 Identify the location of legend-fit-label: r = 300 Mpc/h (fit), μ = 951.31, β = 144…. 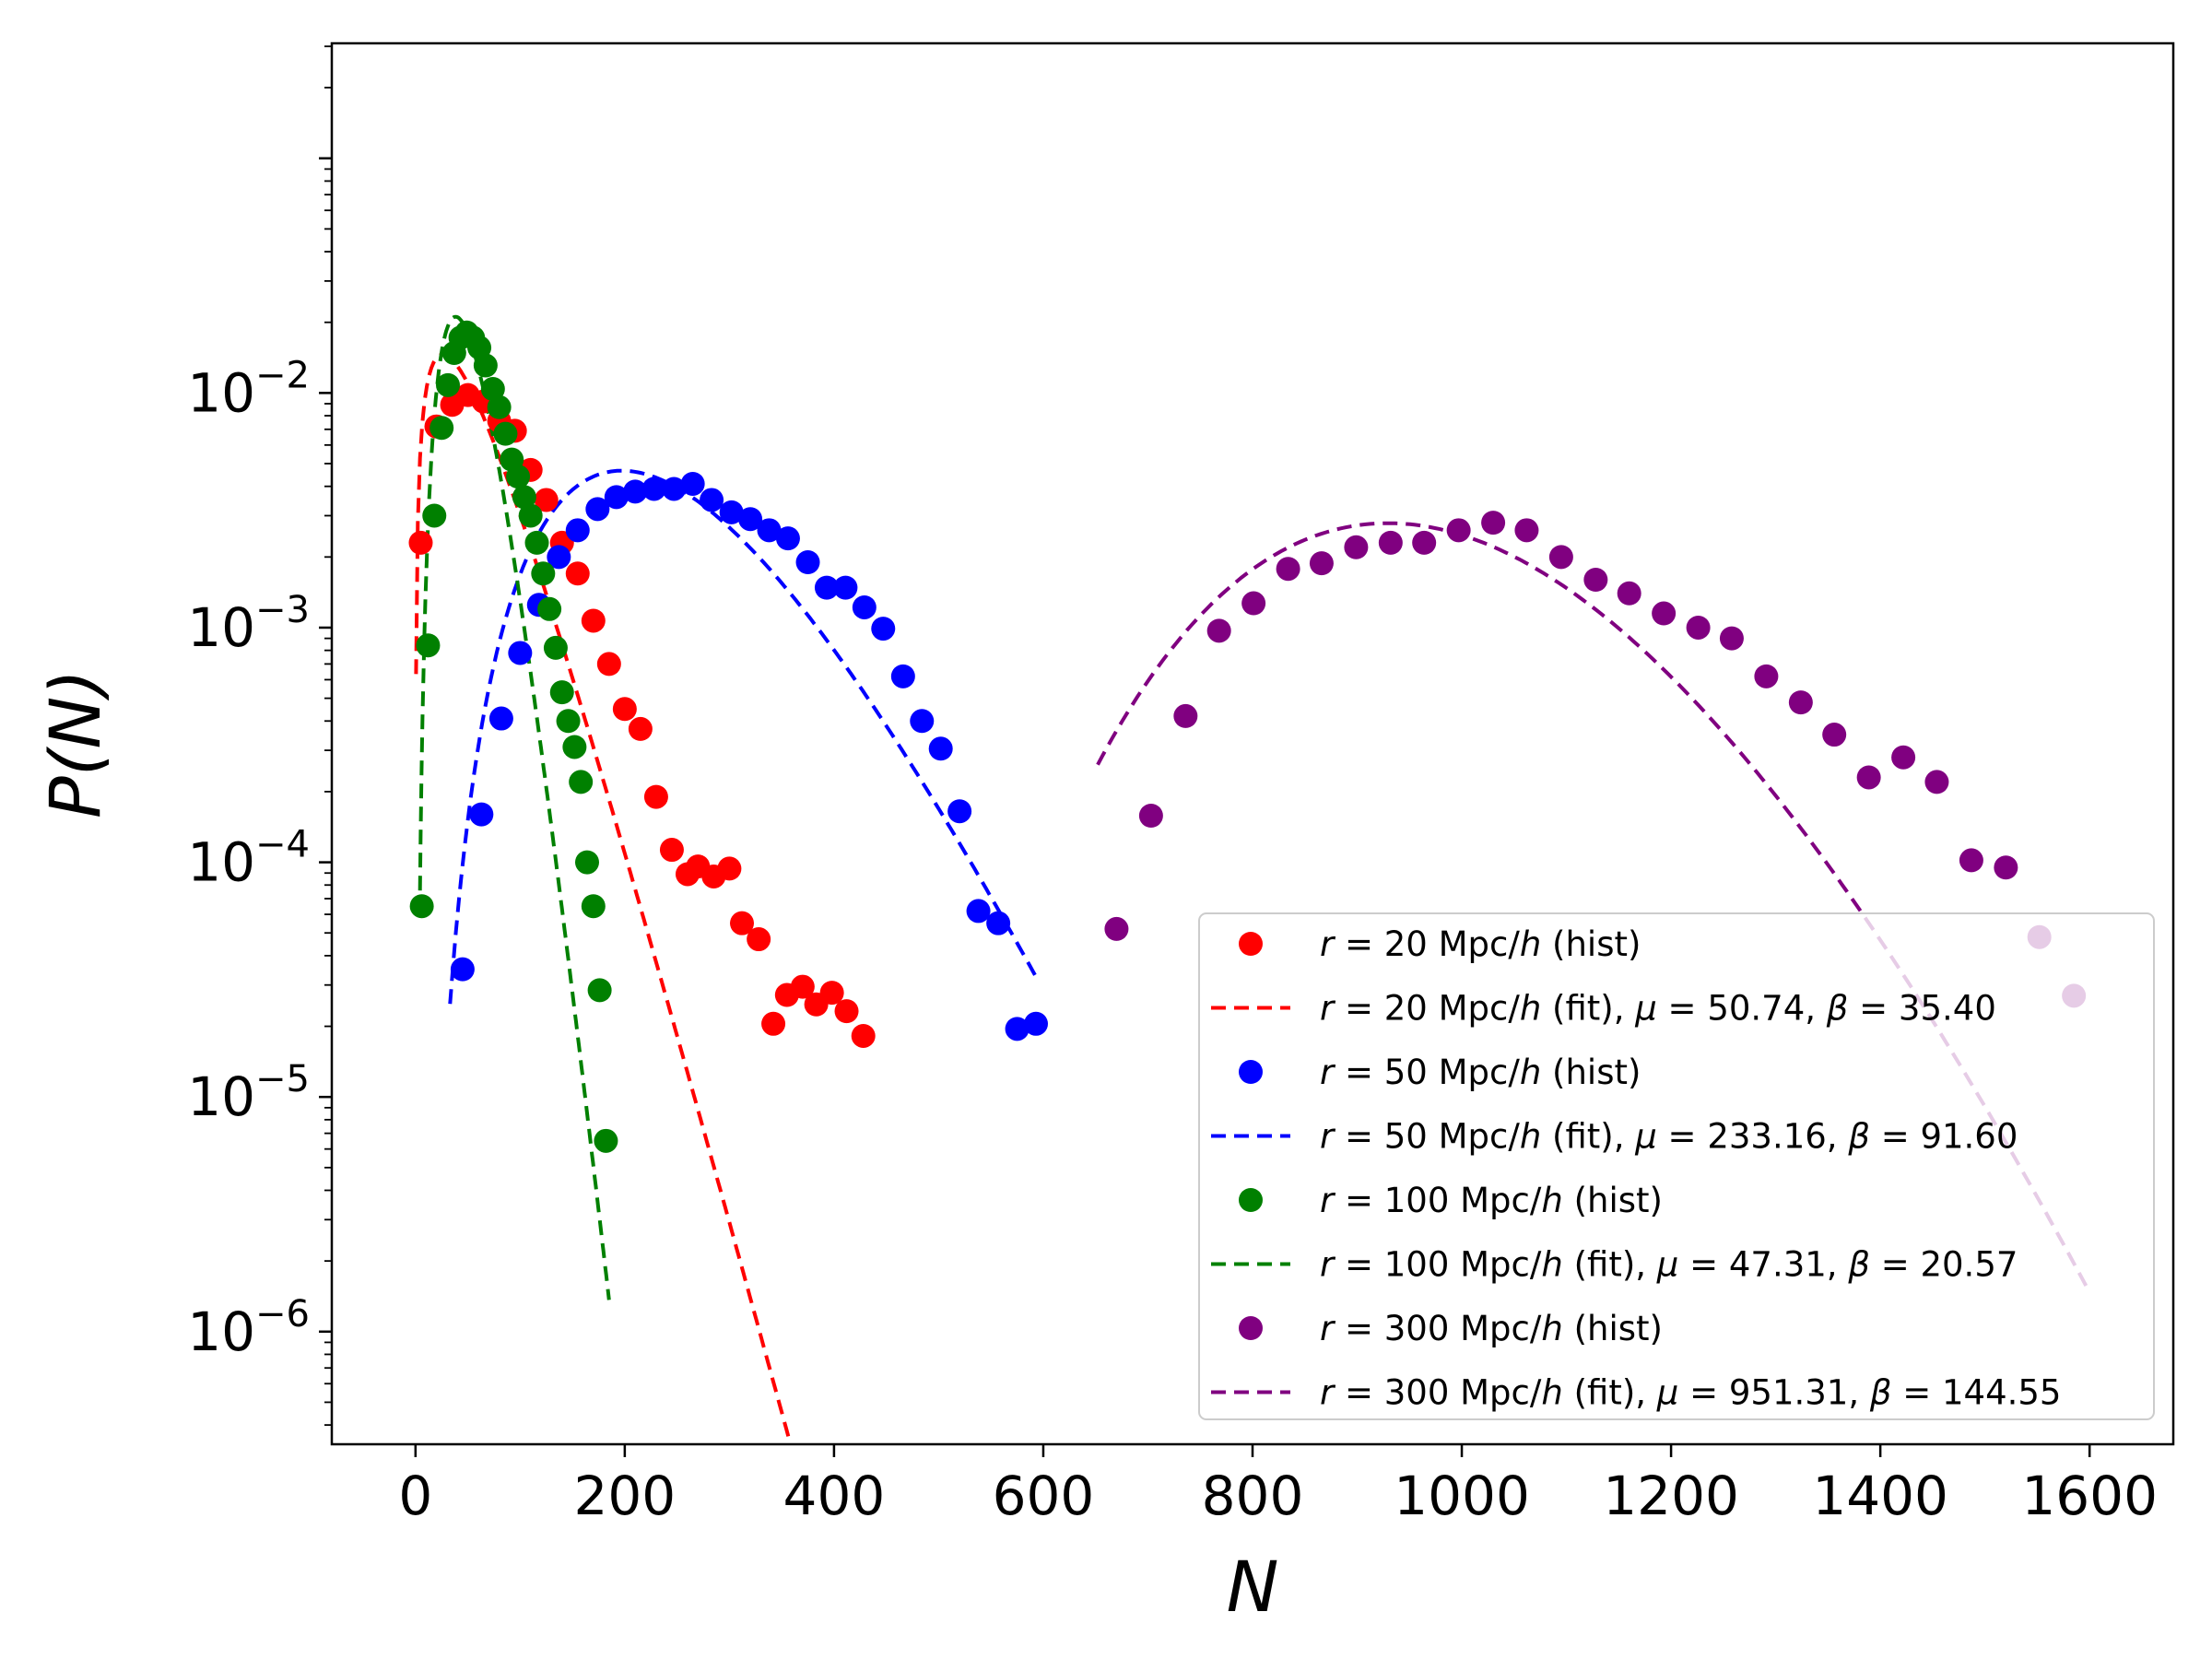
(1690, 1393).